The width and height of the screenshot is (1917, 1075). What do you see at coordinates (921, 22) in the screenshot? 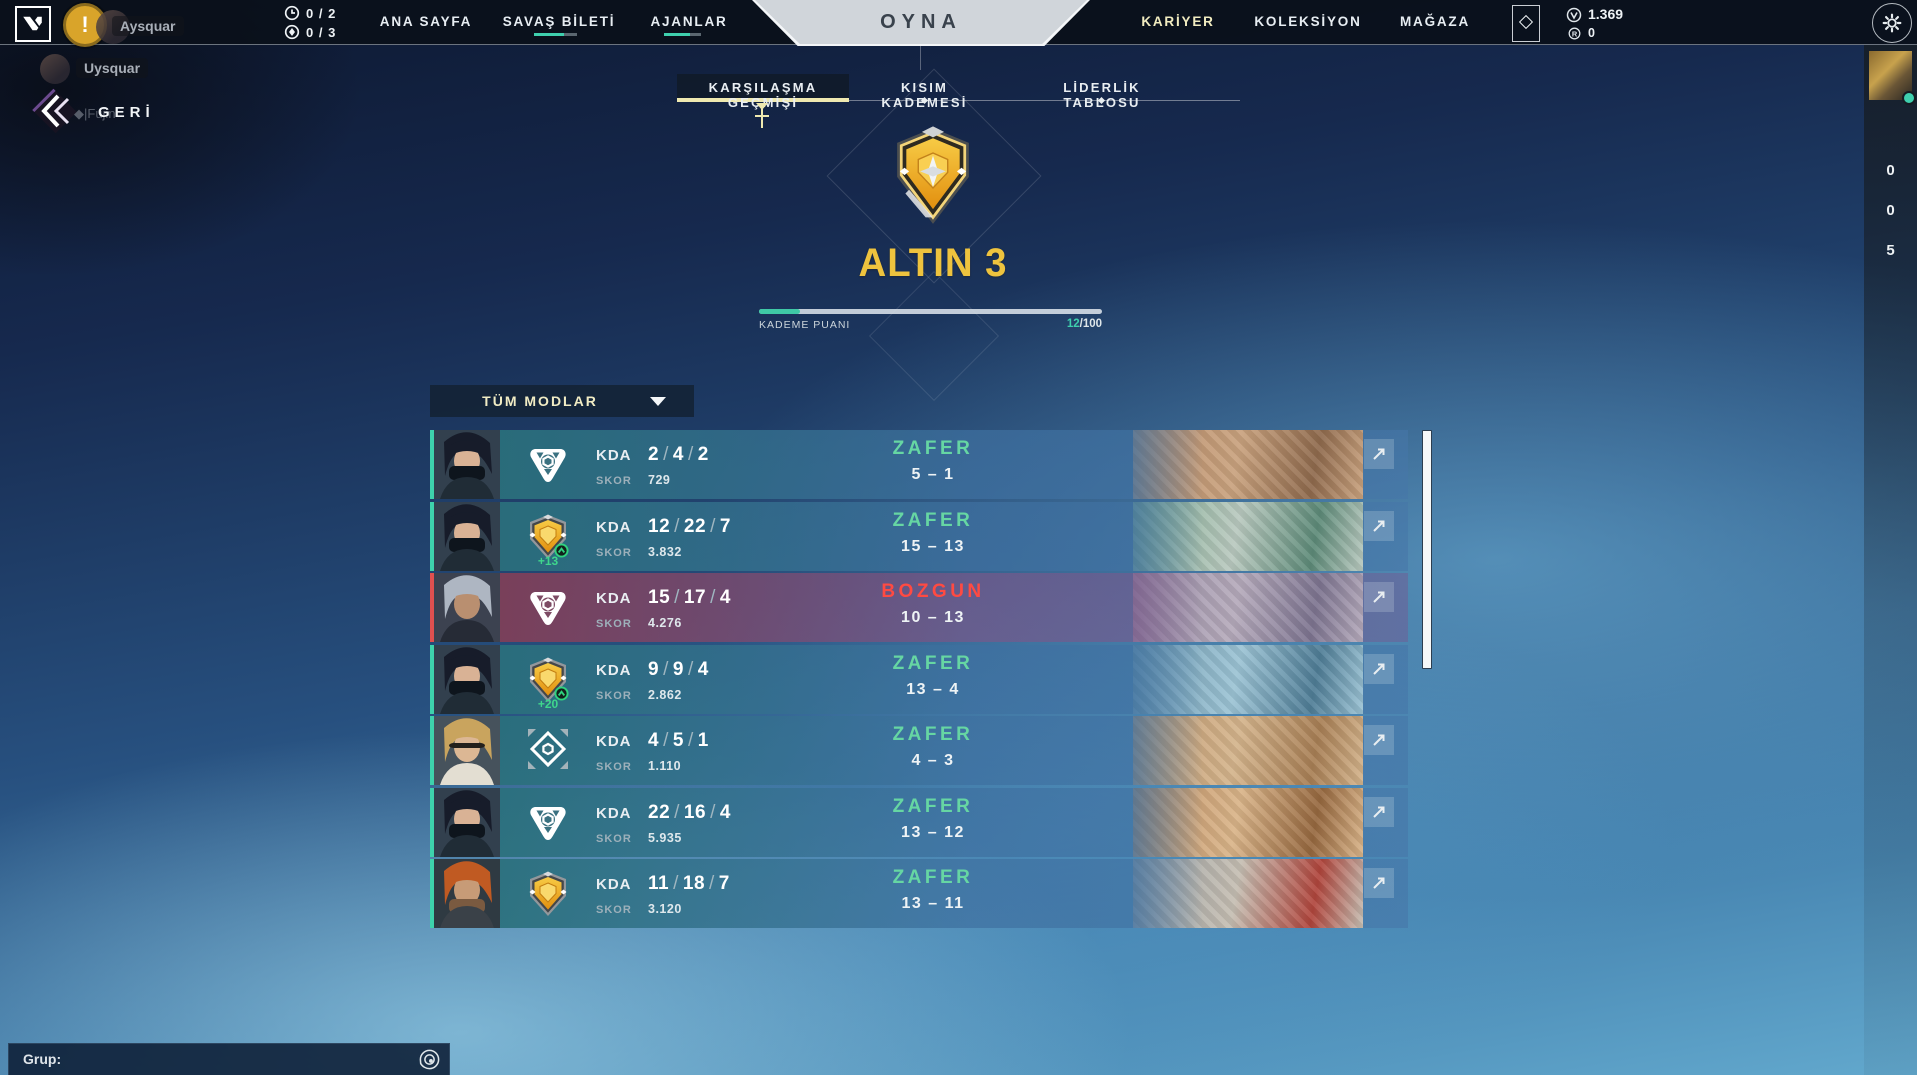
I see `play-button: OYNA` at bounding box center [921, 22].